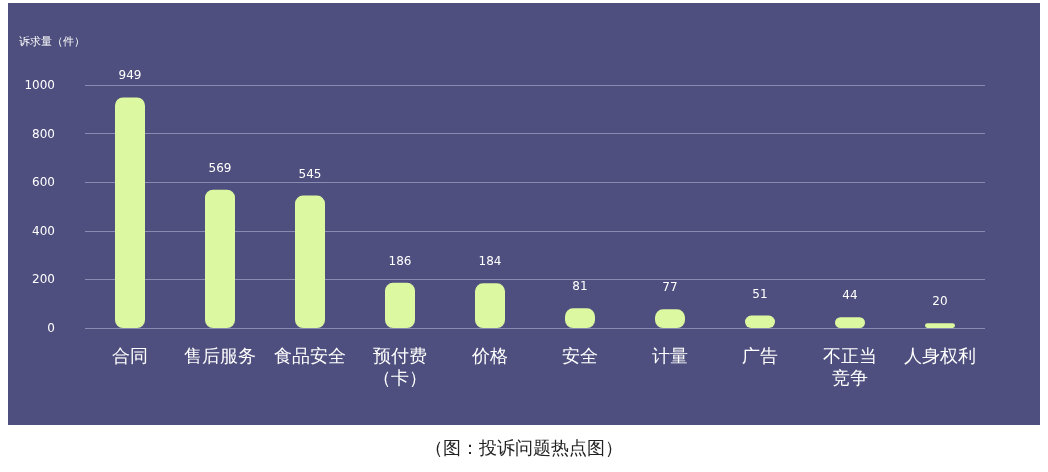 The image size is (1048, 472). What do you see at coordinates (52, 41) in the screenshot?
I see `y-axis-title: 诉求量（件）` at bounding box center [52, 41].